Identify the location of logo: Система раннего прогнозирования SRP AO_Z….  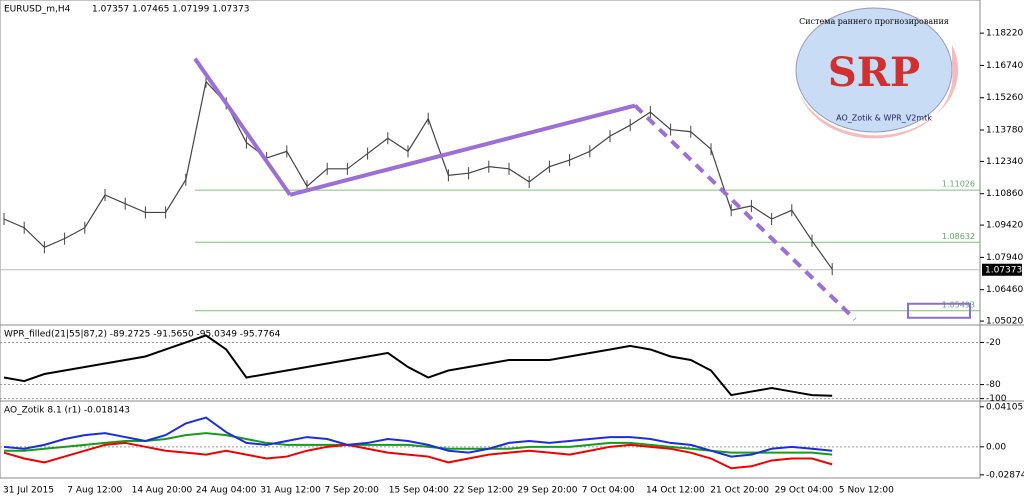
(877, 73).